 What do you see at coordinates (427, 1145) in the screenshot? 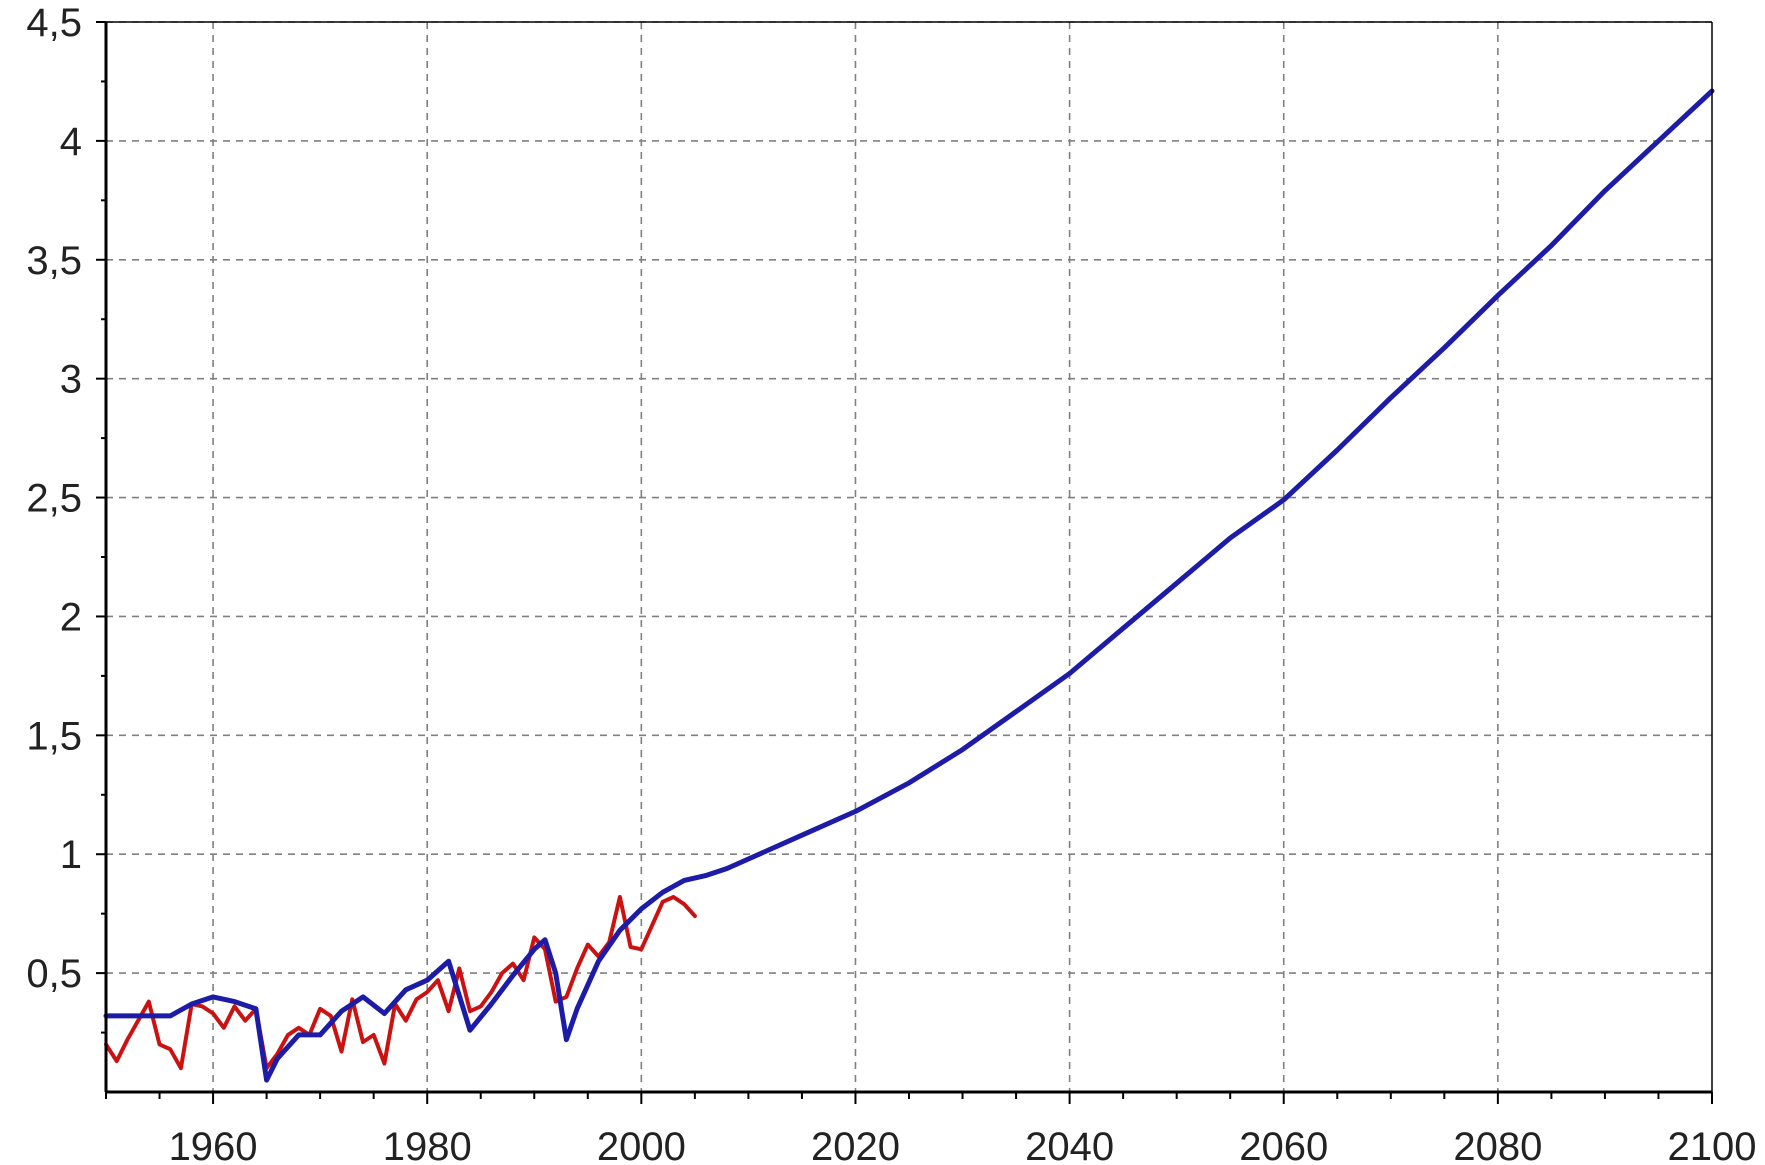
I see `x-tick-label: 1980` at bounding box center [427, 1145].